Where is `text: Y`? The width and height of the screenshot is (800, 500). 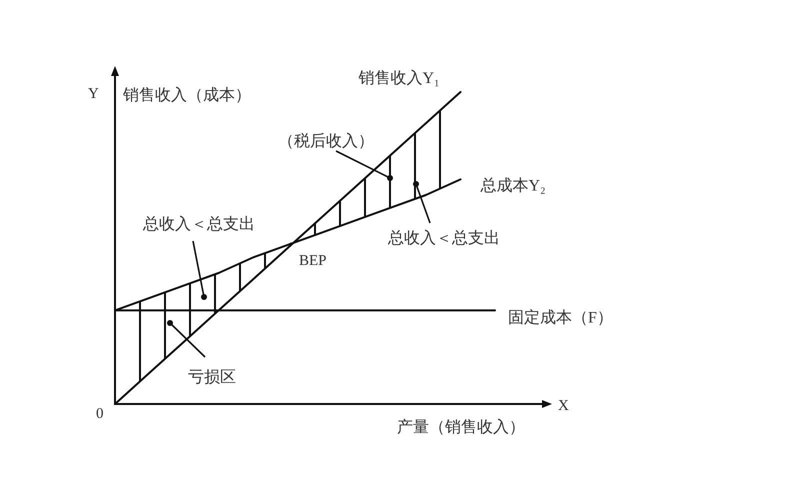
text: Y is located at coordinates (93, 94).